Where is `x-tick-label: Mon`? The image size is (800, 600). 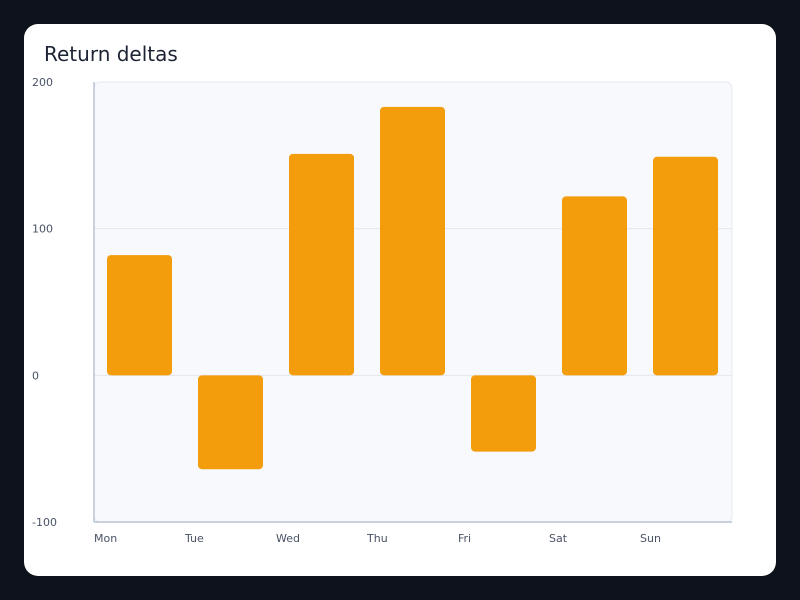 x-tick-label: Mon is located at coordinates (105, 538).